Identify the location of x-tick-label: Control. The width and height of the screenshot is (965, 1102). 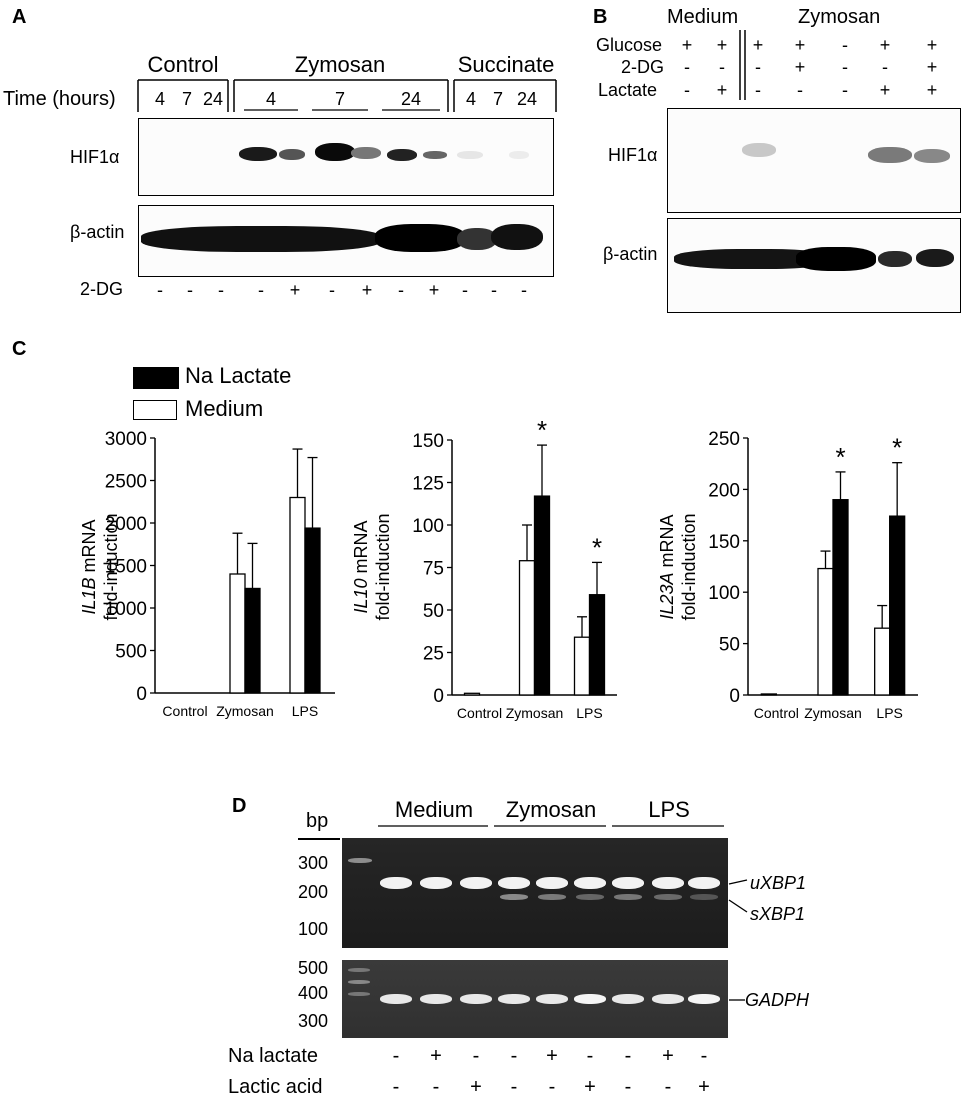
(184, 711).